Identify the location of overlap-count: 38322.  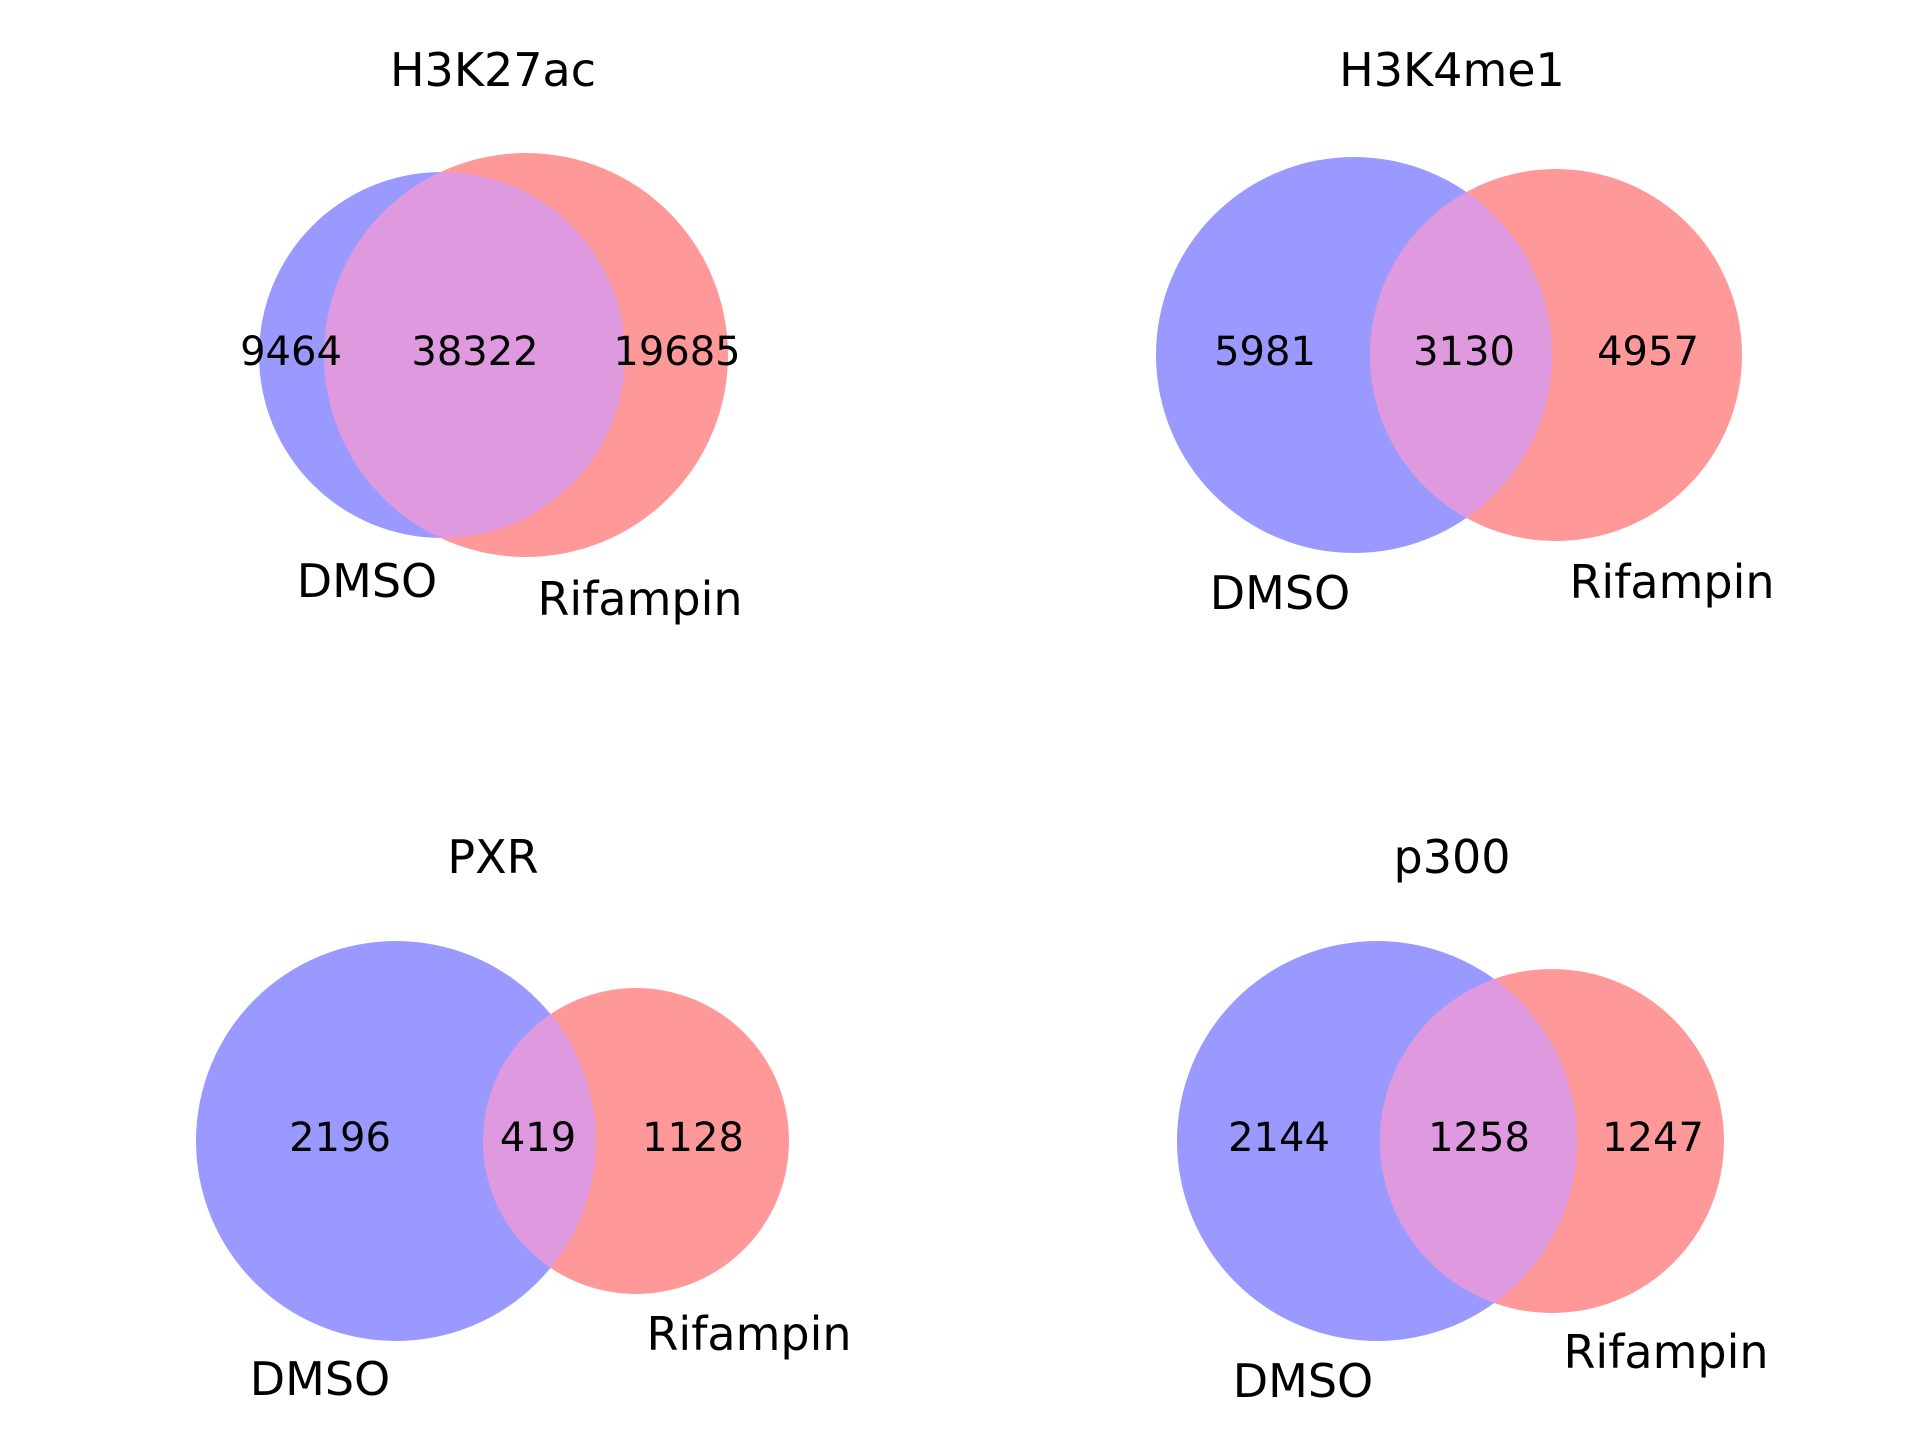
(474, 352).